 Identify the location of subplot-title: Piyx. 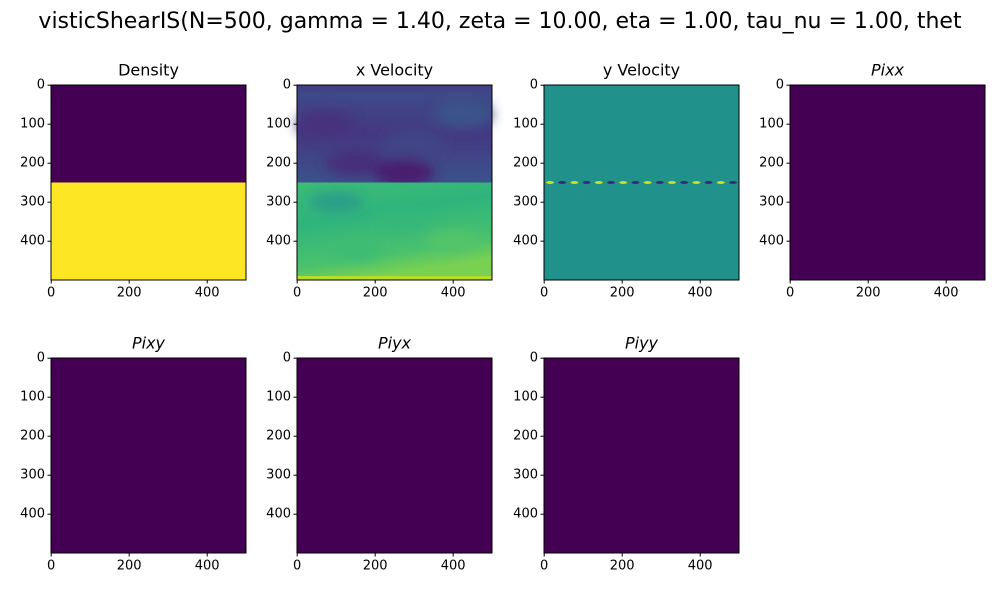
(395, 343).